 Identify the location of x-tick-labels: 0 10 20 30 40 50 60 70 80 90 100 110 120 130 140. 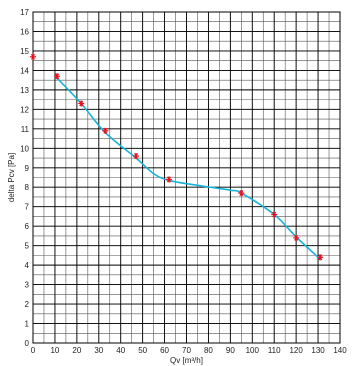
(189, 350).